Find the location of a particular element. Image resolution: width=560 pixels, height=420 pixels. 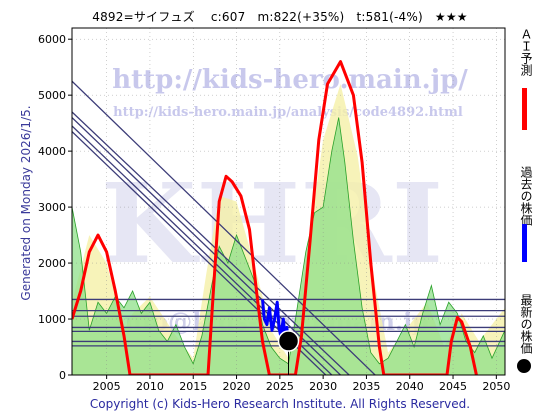

legend-label-ai: ＡＩ予測 is located at coordinates (526, 52).